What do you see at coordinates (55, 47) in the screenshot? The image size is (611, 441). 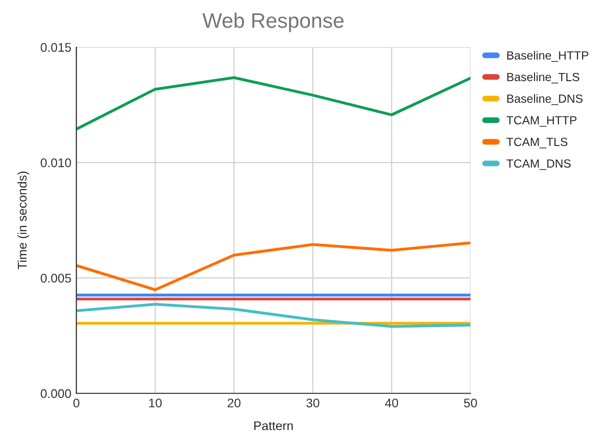 I see `y-tick-label: 0.015` at bounding box center [55, 47].